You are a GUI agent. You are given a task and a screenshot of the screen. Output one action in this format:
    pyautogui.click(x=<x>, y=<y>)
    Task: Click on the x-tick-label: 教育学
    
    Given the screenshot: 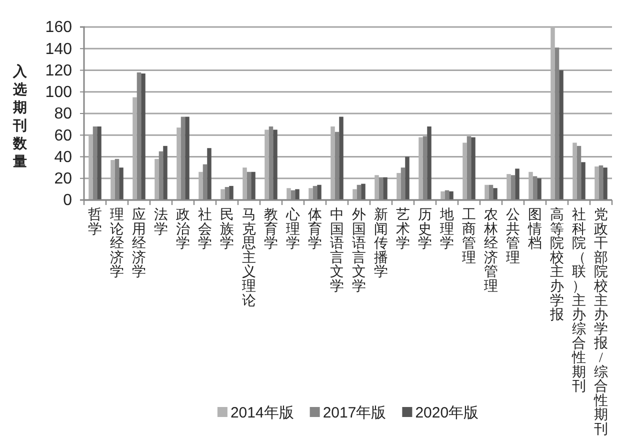 What is the action you would take?
    pyautogui.click(x=271, y=229)
    